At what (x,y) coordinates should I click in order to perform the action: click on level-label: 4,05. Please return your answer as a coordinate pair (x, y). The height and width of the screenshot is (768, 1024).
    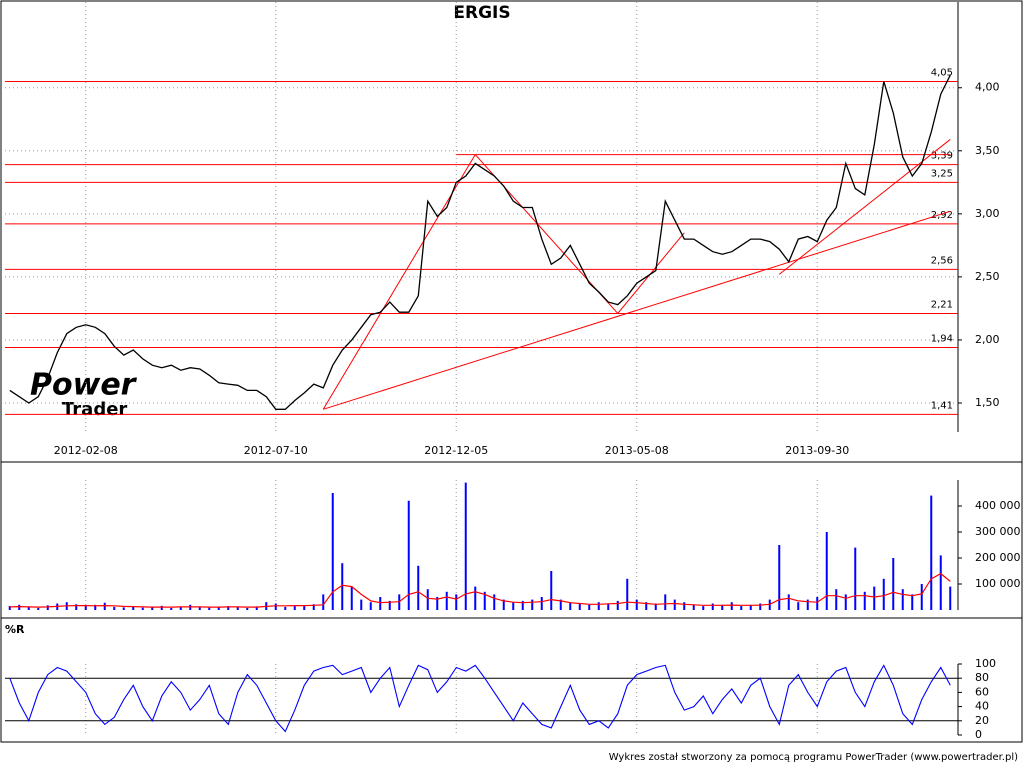
    Looking at the image, I should click on (942, 72).